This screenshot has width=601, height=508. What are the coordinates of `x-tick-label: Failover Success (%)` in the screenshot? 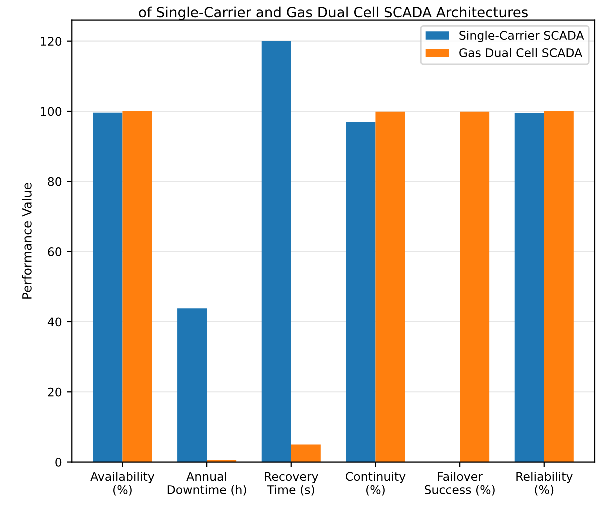 It's located at (459, 484).